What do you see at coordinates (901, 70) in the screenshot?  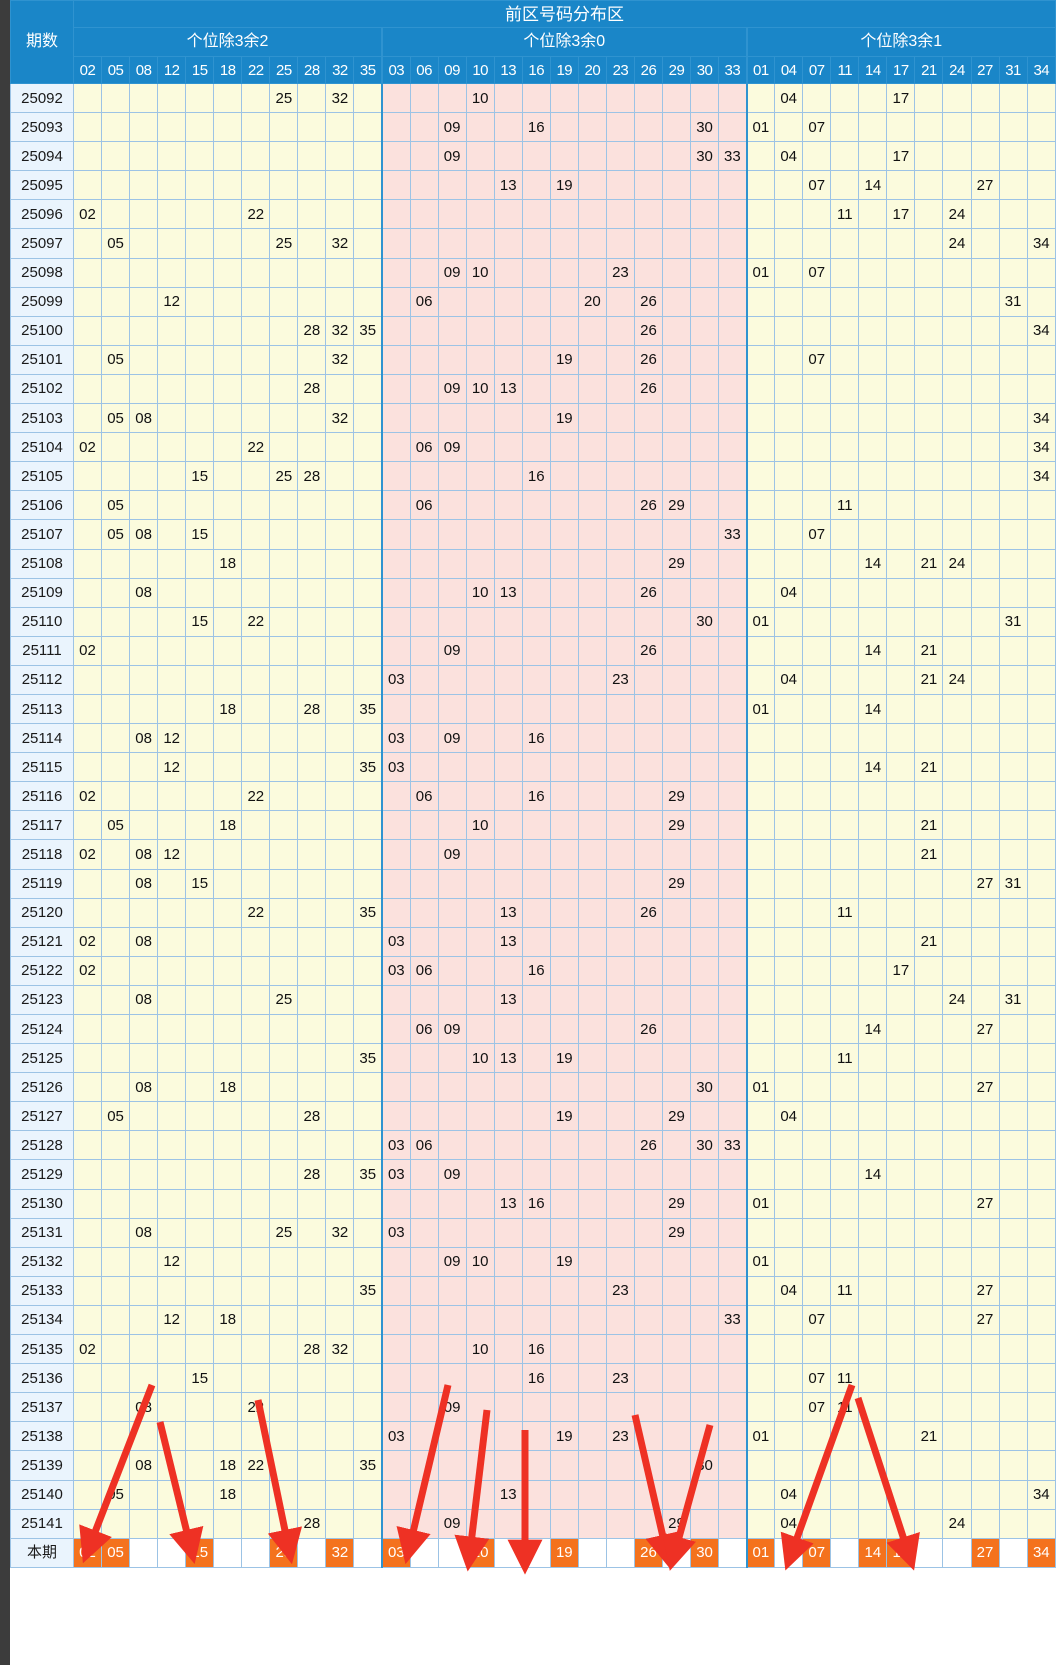 I see `column-header-17: 17` at bounding box center [901, 70].